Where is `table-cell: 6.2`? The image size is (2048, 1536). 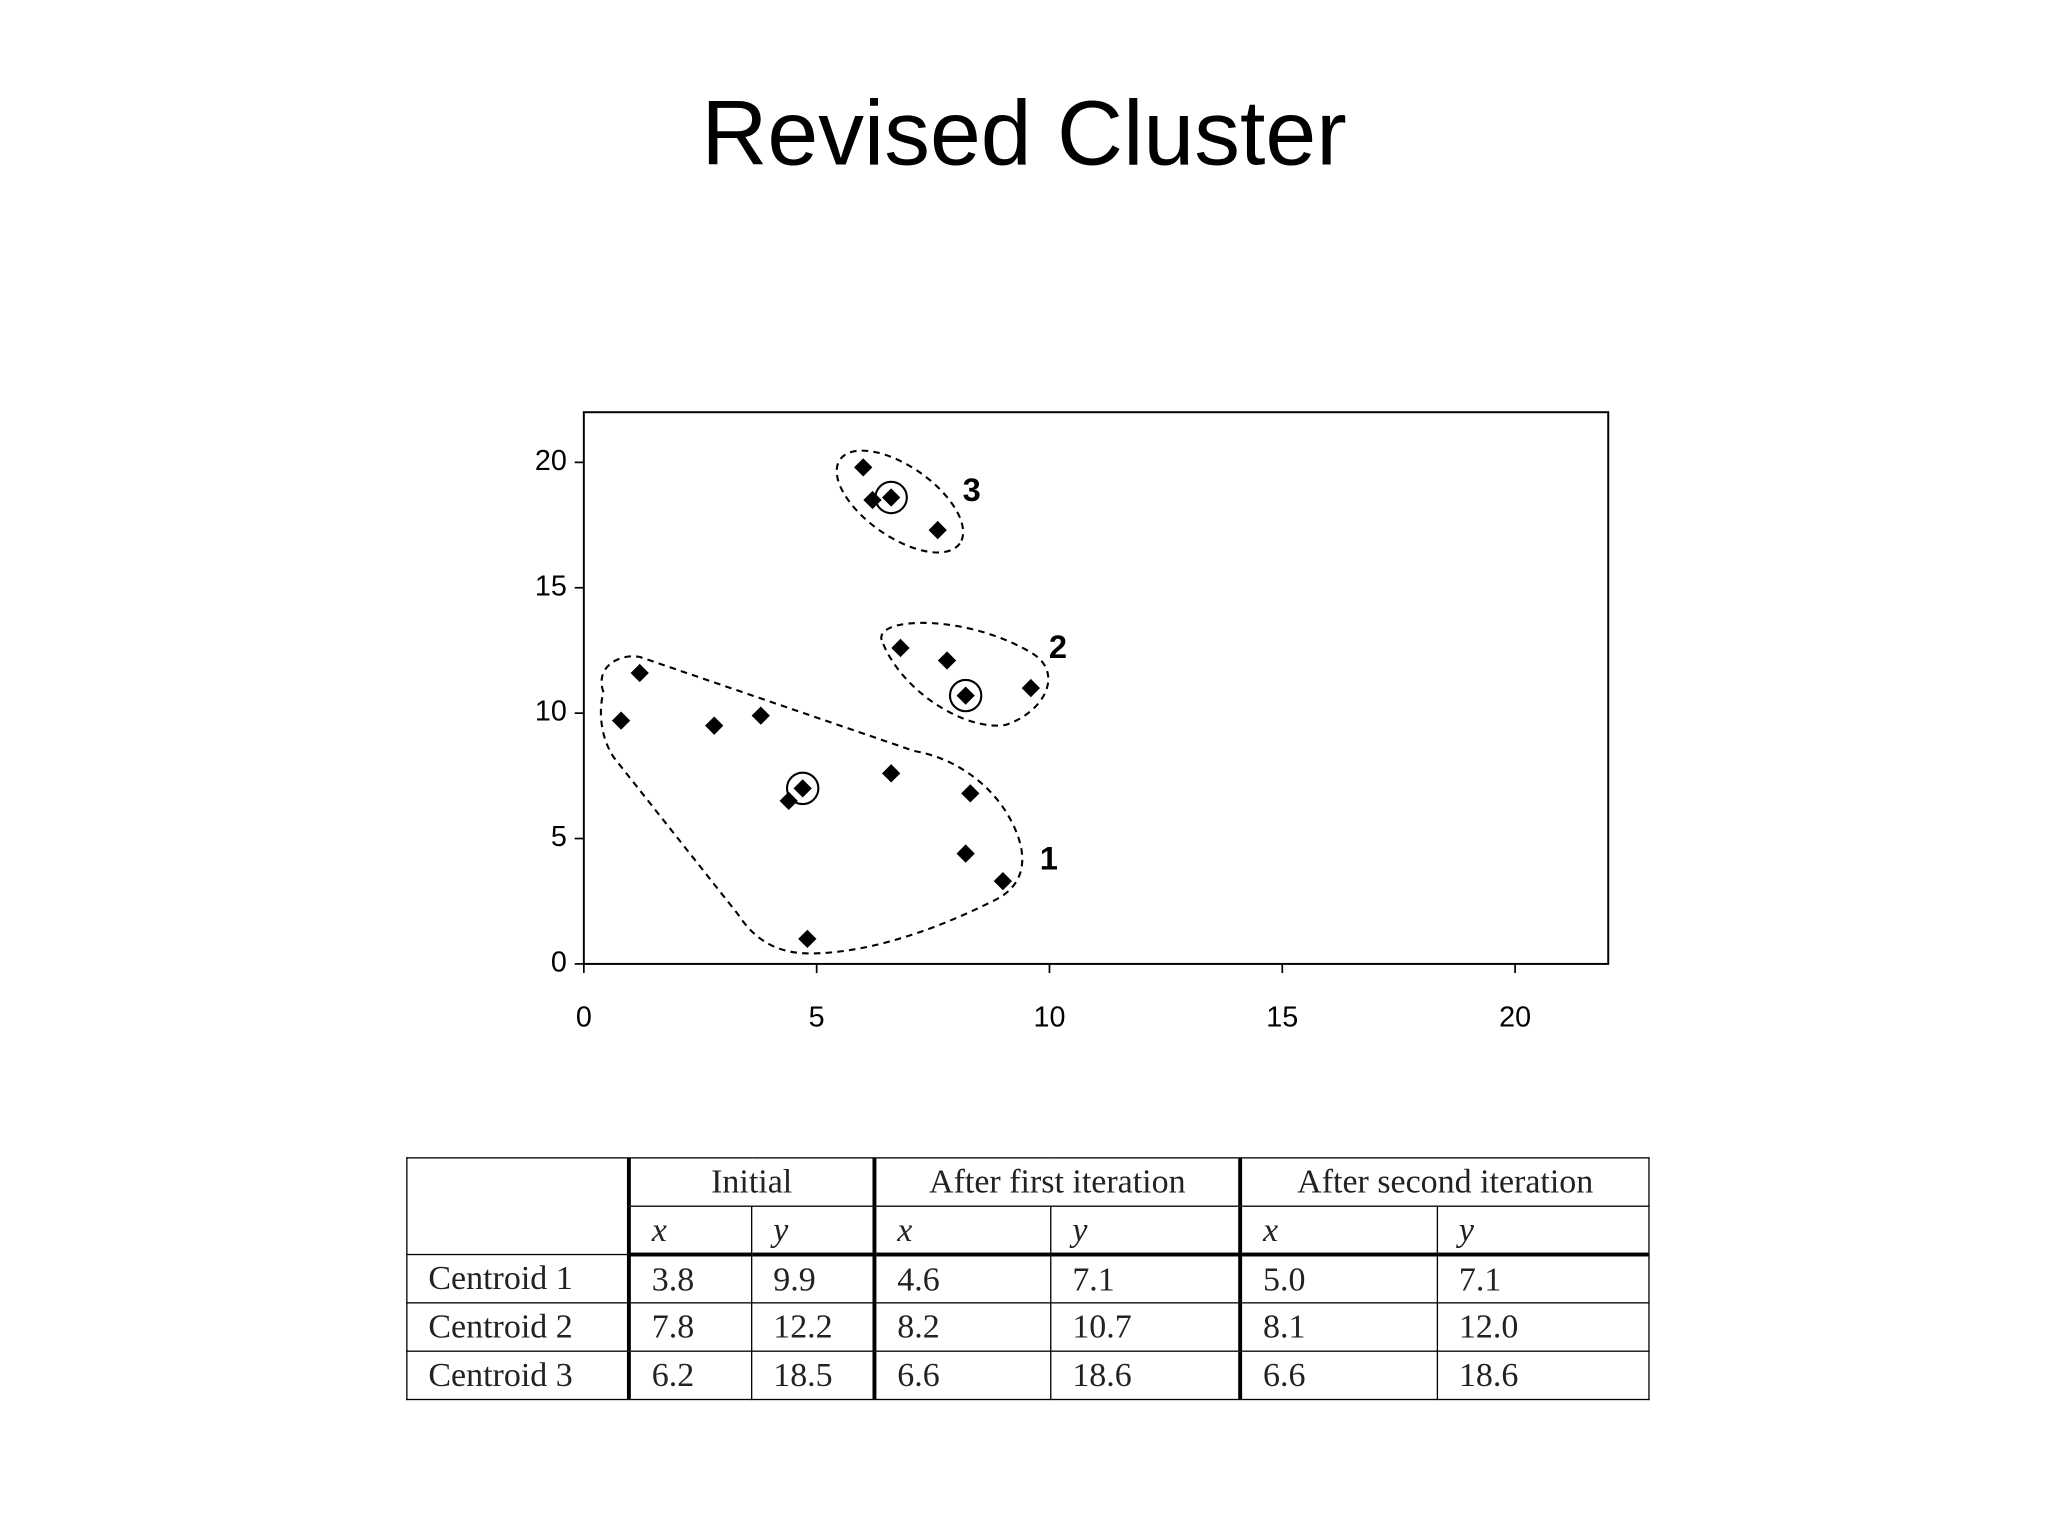
table-cell: 6.2 is located at coordinates (689, 1375).